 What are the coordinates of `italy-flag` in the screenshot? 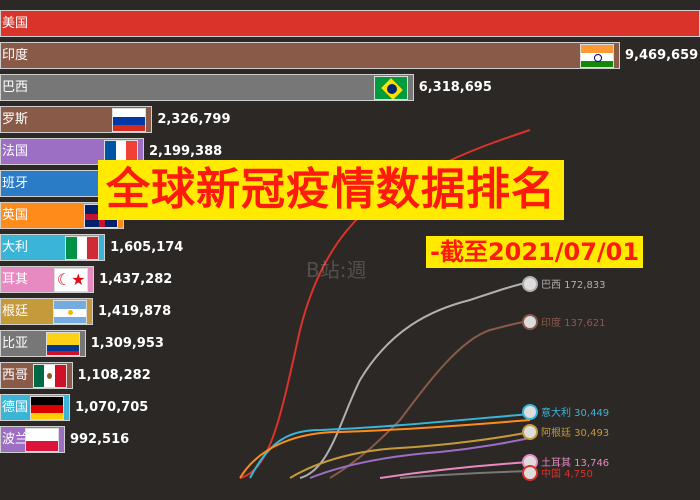 It's located at (82, 248).